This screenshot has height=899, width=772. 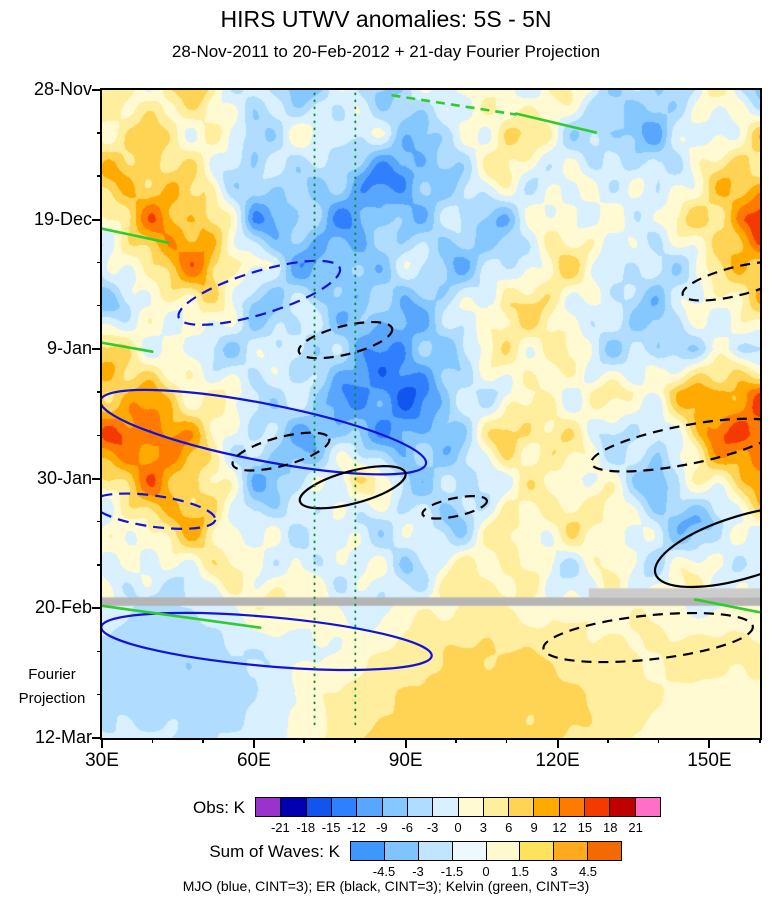 What do you see at coordinates (418, 871) in the screenshot?
I see `colorbar-tick-label: -3` at bounding box center [418, 871].